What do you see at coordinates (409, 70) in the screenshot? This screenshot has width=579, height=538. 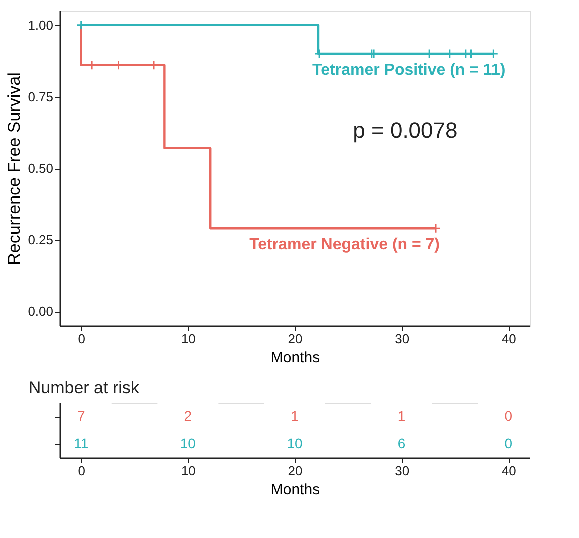 I see `series-label: Tetramer Positive (n = 11)` at bounding box center [409, 70].